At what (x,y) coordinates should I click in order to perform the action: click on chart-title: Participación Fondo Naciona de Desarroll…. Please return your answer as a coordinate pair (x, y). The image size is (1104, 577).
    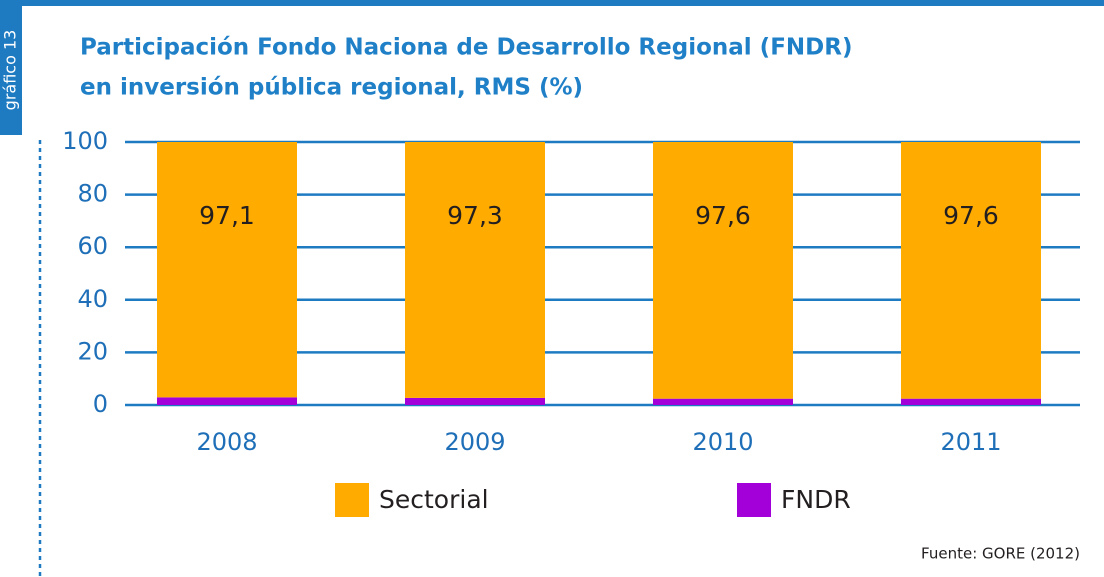
    Looking at the image, I should click on (466, 48).